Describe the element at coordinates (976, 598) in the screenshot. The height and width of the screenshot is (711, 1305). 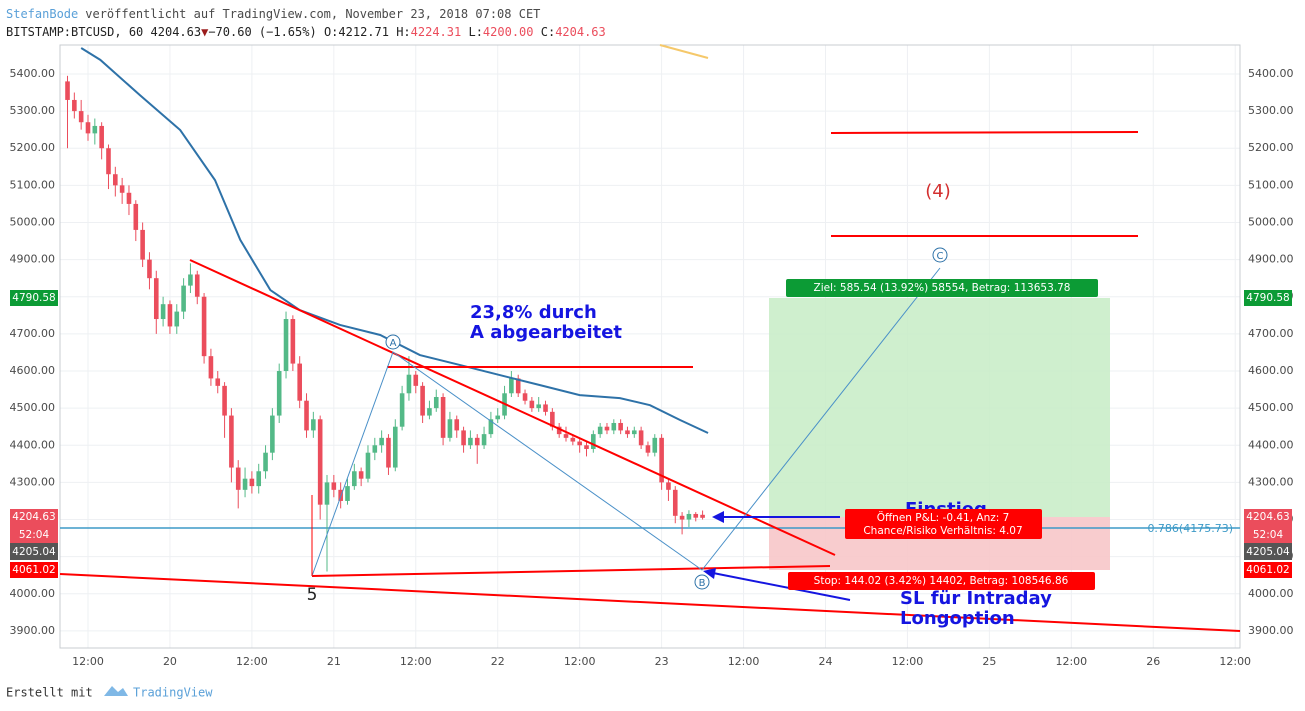
I see `note: SL für Intraday` at that location.